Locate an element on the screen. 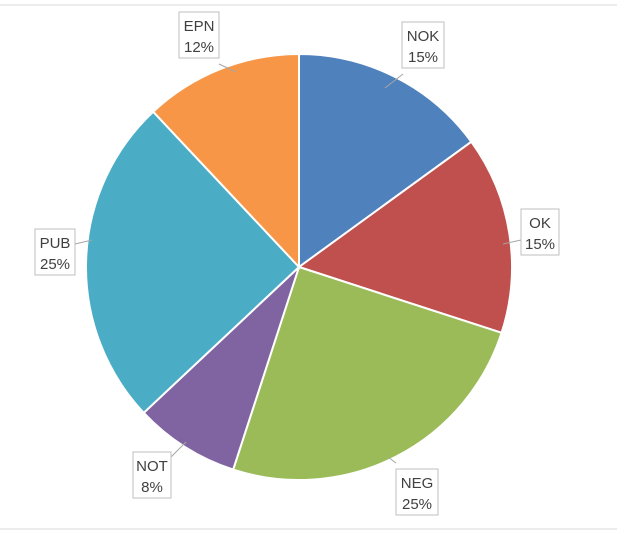  slice-percent-label: 12% is located at coordinates (199, 47).